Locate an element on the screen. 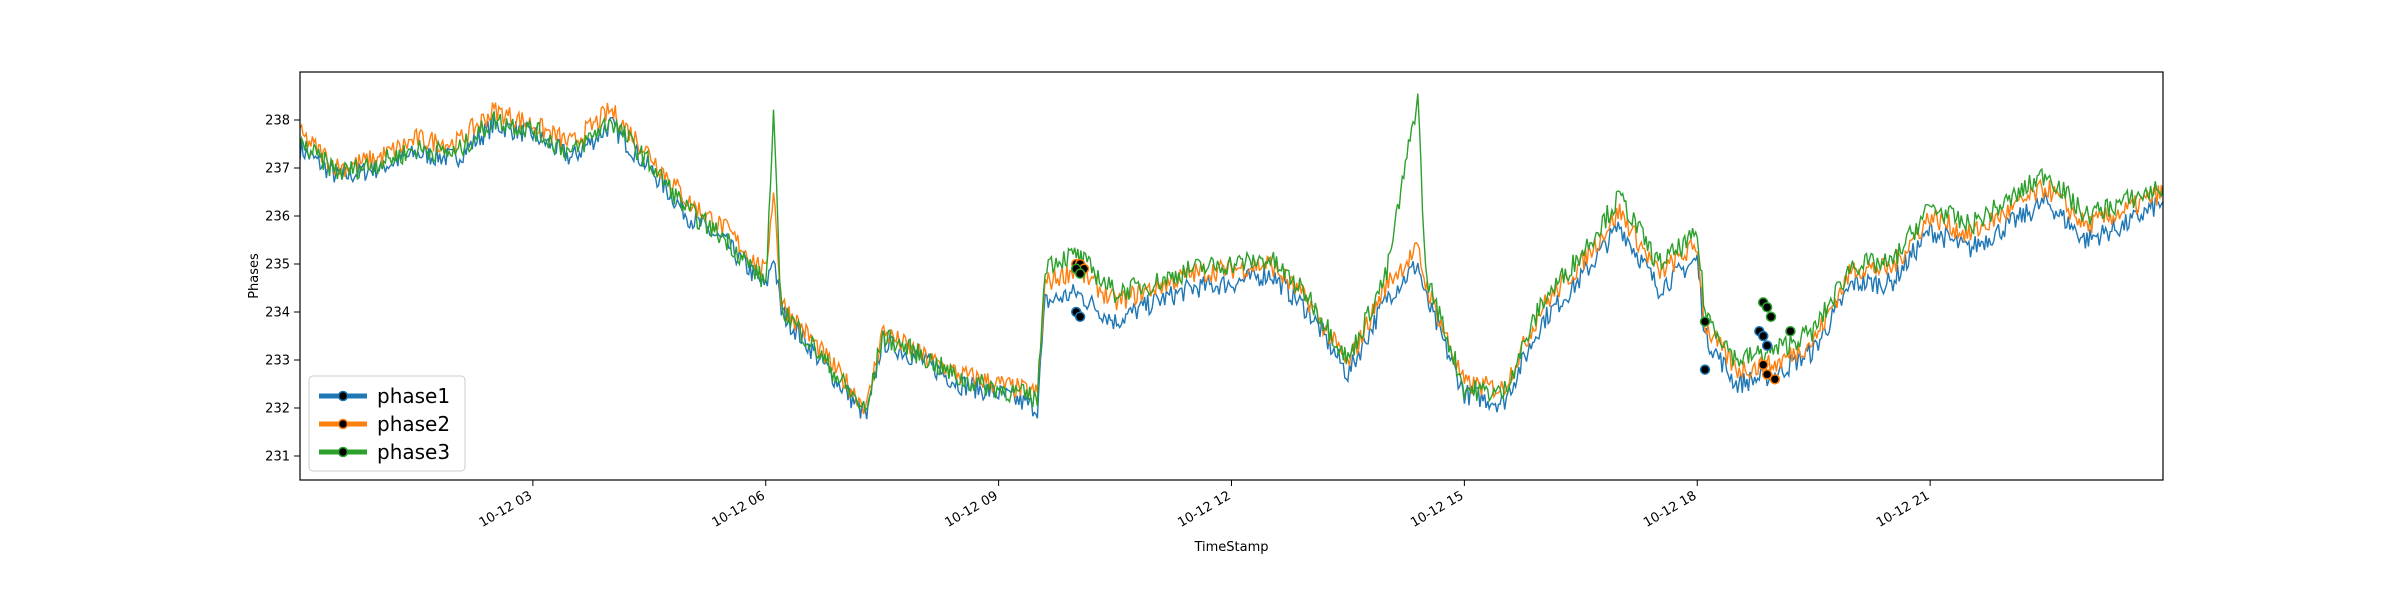 This screenshot has height=600, width=2400. legend: phase1 phase2 phase3 is located at coordinates (387, 423).